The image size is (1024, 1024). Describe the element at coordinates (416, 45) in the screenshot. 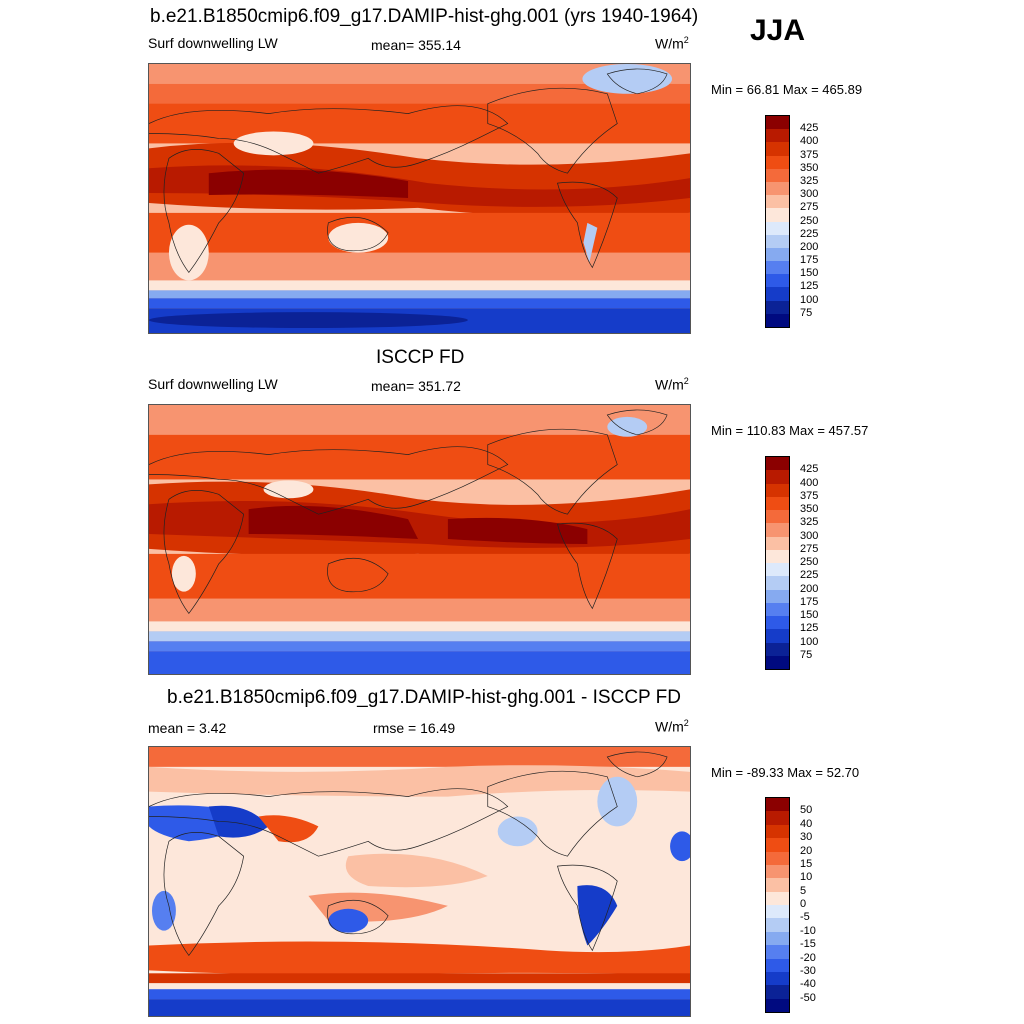

I see `panel1-mean-label: mean= 355.14` at that location.